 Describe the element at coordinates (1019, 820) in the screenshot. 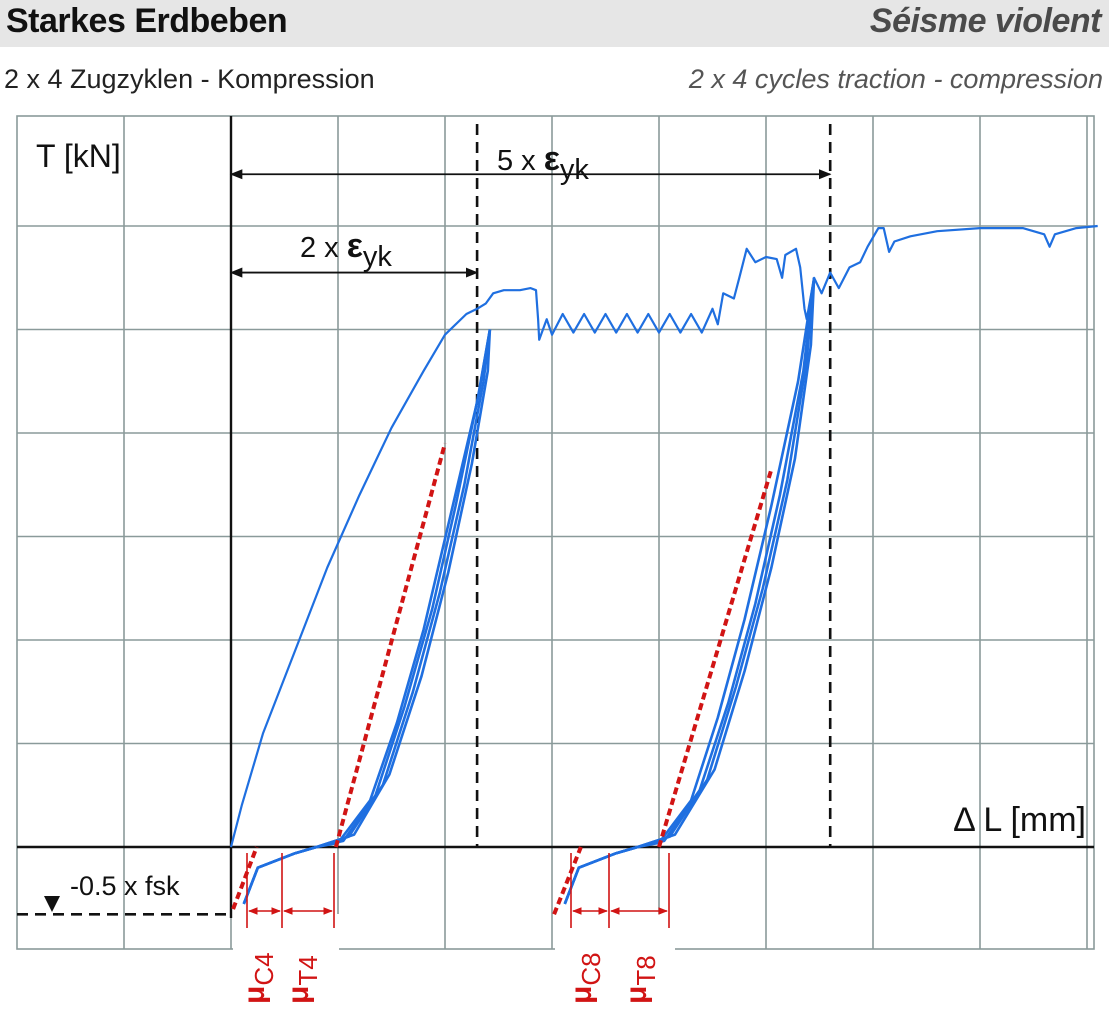

I see `x-axis-label: Δ L [mm]` at that location.